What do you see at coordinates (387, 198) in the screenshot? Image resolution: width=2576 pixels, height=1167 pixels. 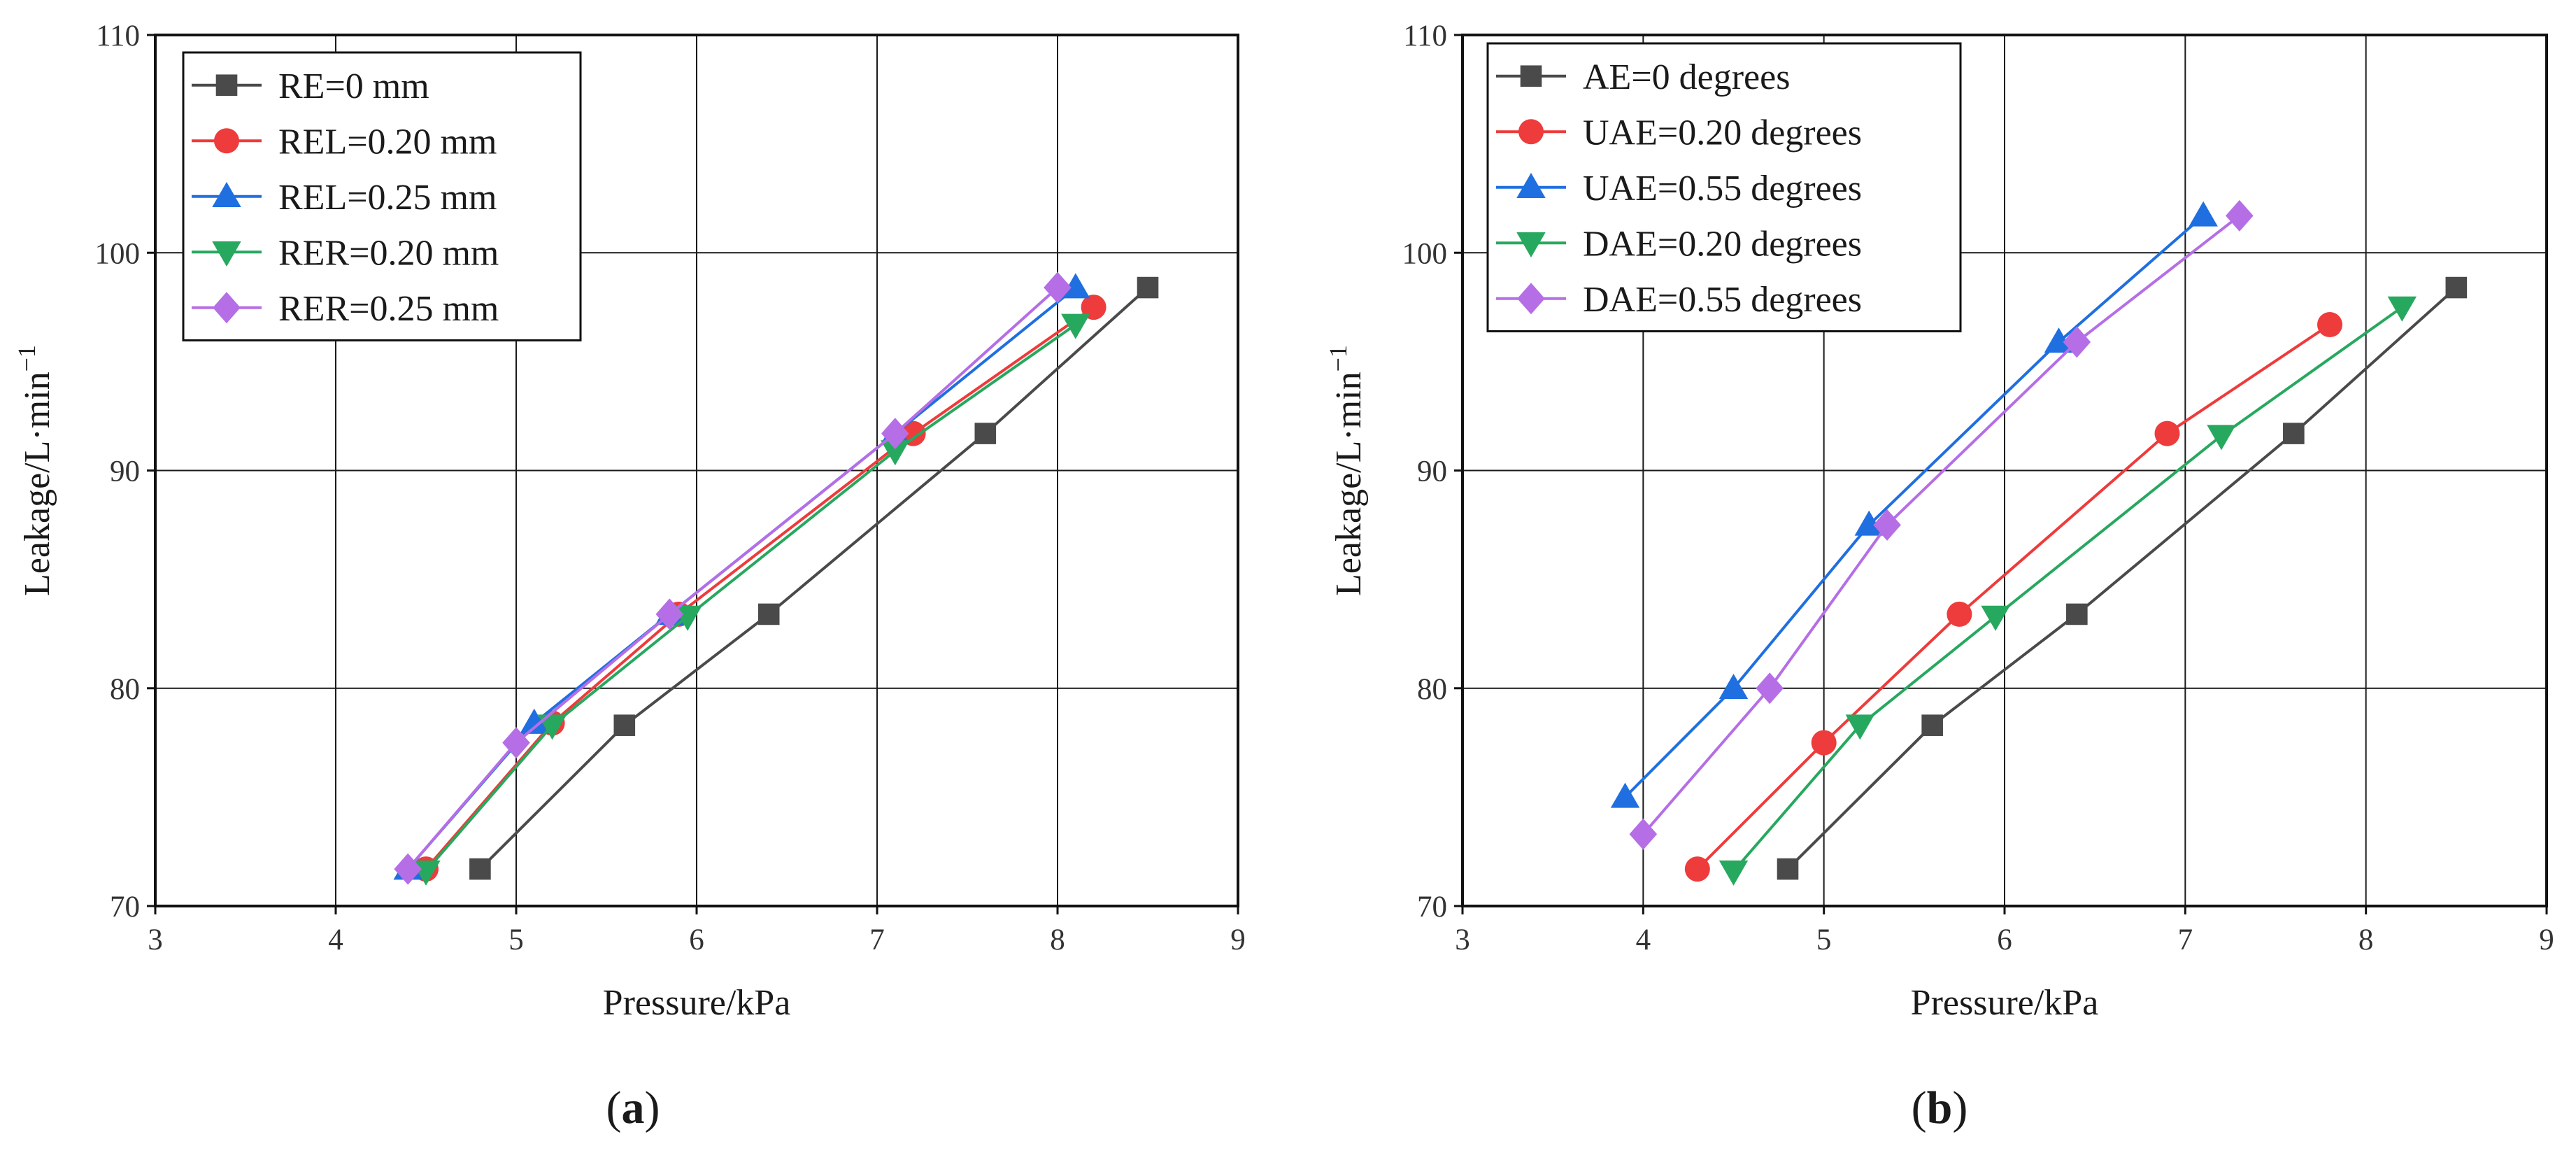 I see `legend-label: REL=0.25 mm` at bounding box center [387, 198].